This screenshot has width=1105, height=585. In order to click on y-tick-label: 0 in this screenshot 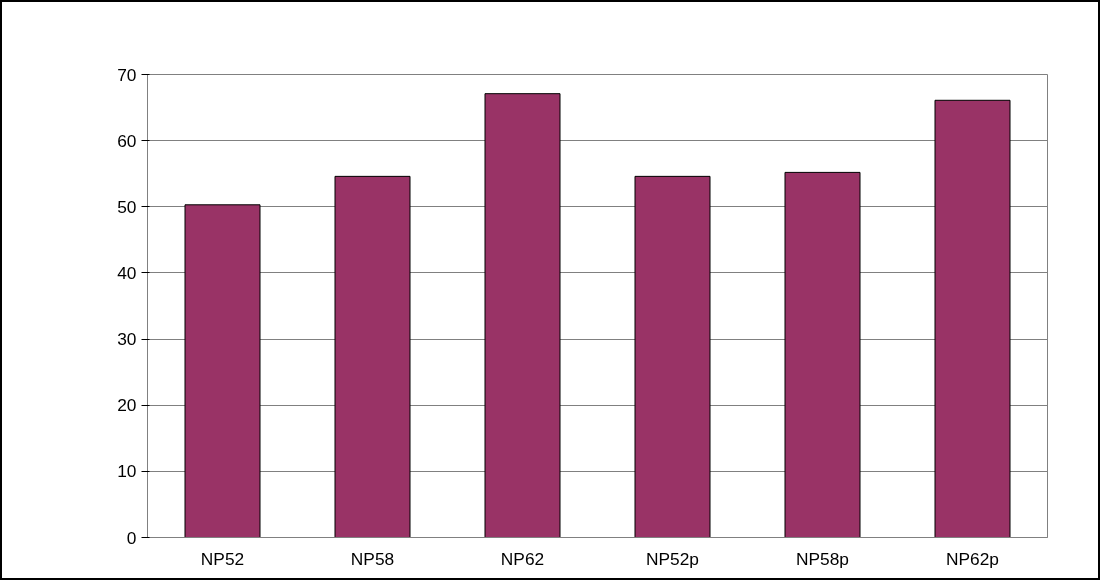, I will do `click(131, 537)`.